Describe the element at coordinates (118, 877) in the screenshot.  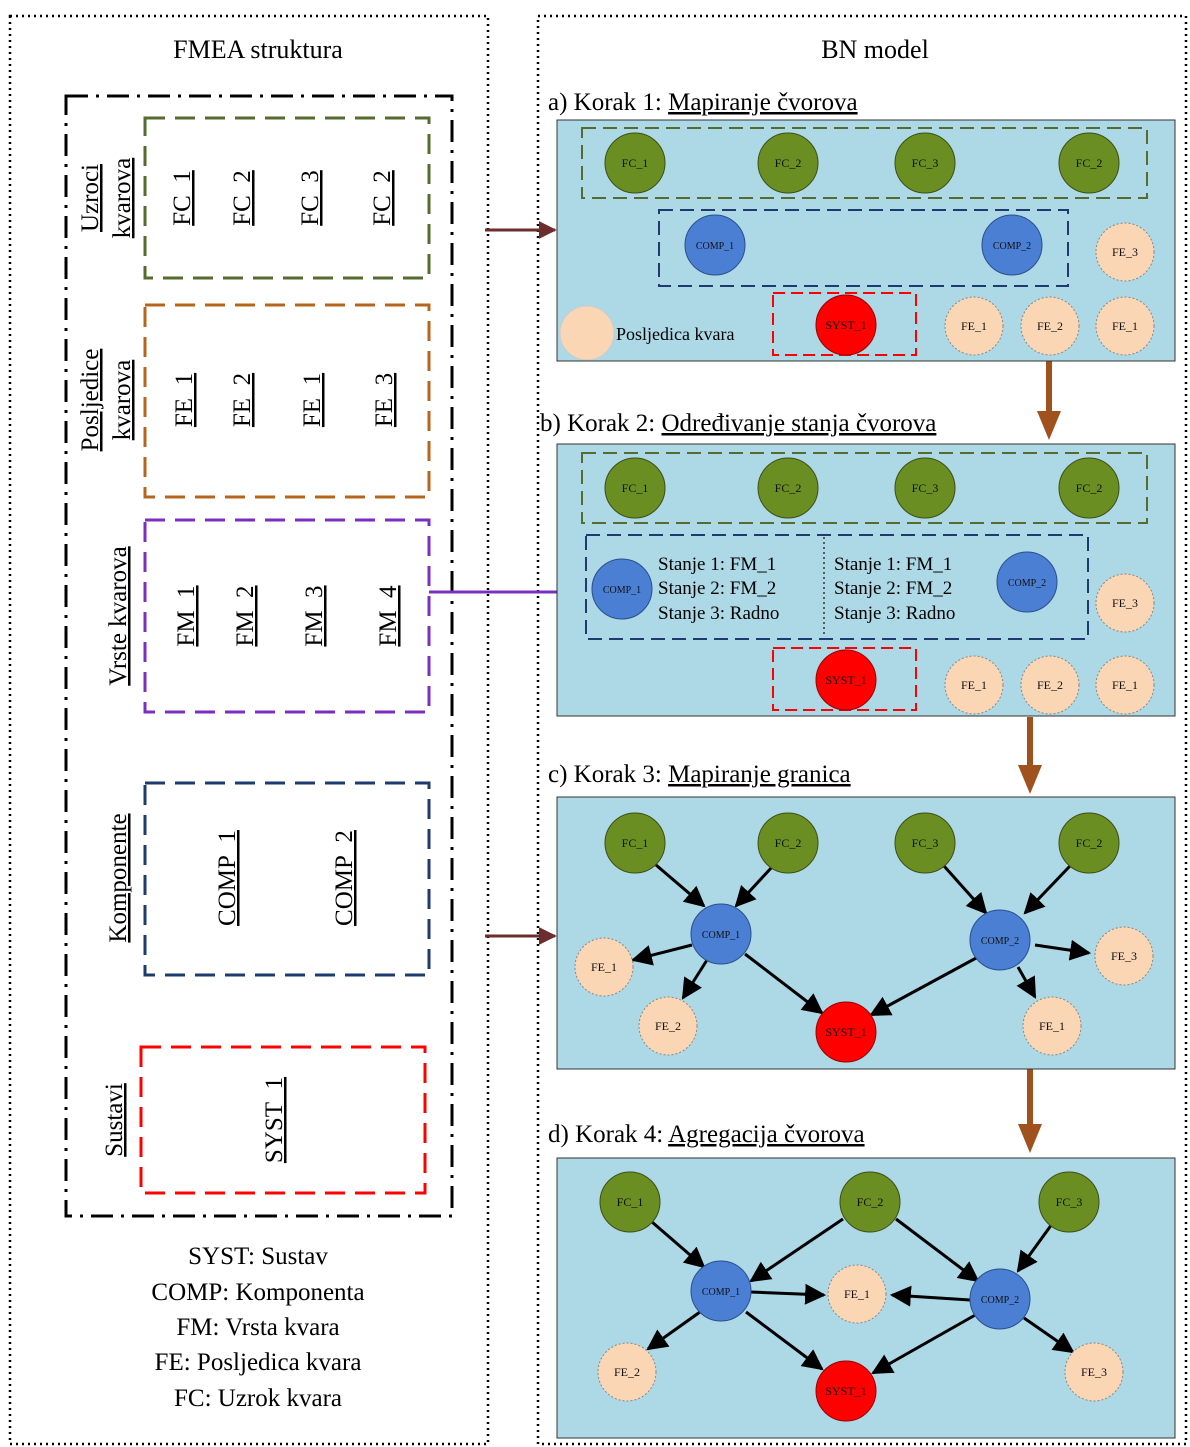
I see `components-label: Komponente` at that location.